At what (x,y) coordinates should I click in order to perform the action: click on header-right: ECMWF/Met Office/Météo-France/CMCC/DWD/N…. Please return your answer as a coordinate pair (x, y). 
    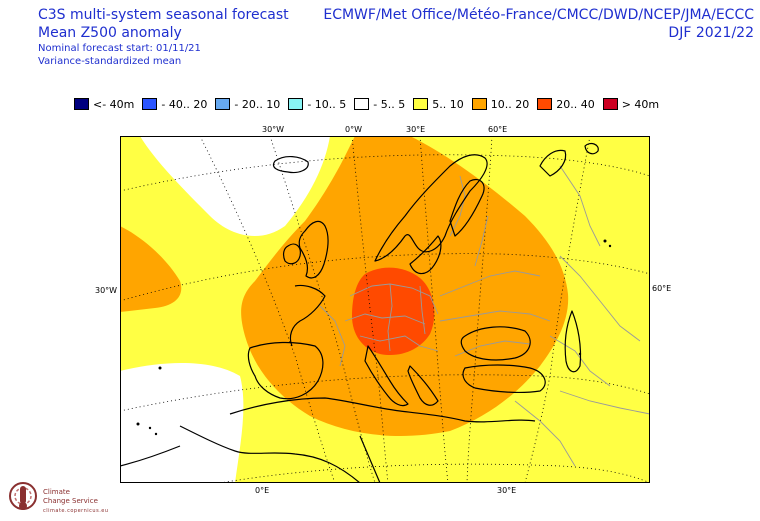
    Looking at the image, I should click on (538, 24).